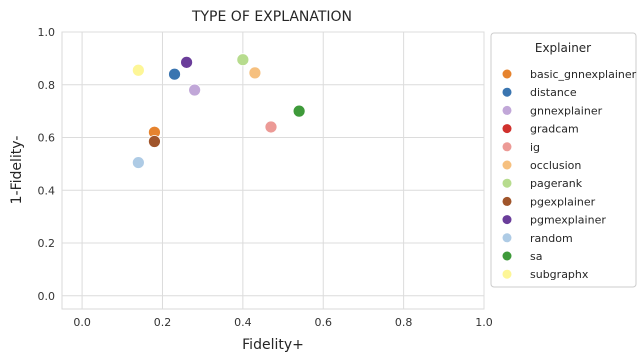 The image size is (639, 353). I want to click on x-tick-label: 1.0, so click(484, 322).